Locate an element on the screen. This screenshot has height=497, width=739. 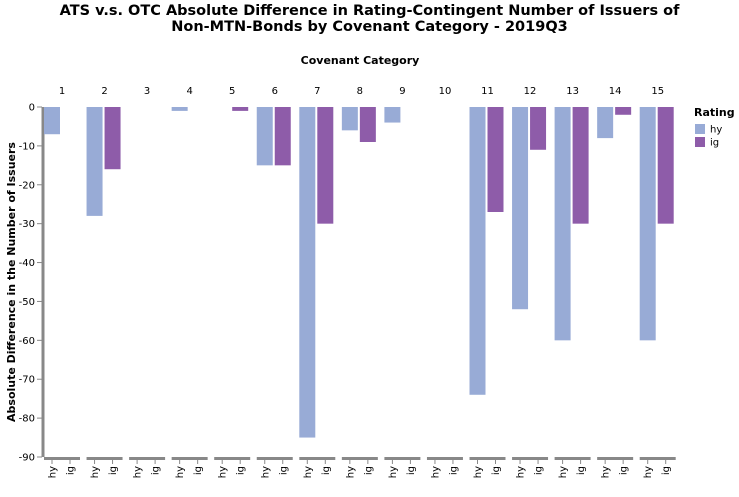
column-label: 11 is located at coordinates (487, 91).